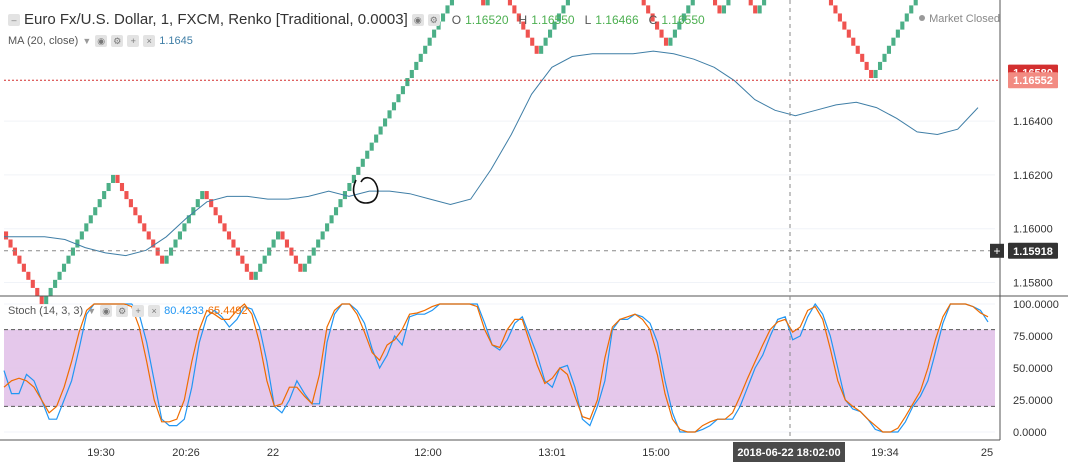 The width and height of the screenshot is (1068, 468). I want to click on collapse-square-icon: –, so click(14, 19).